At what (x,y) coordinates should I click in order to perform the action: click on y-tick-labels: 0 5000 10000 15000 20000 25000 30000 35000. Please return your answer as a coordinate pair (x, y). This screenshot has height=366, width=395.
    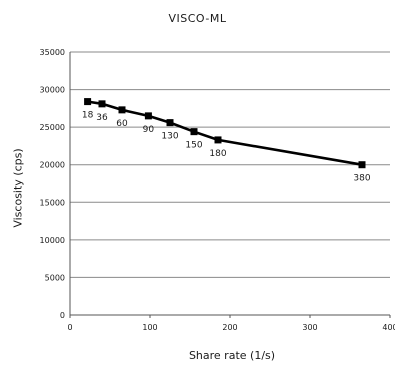
    Looking at the image, I should click on (52, 184).